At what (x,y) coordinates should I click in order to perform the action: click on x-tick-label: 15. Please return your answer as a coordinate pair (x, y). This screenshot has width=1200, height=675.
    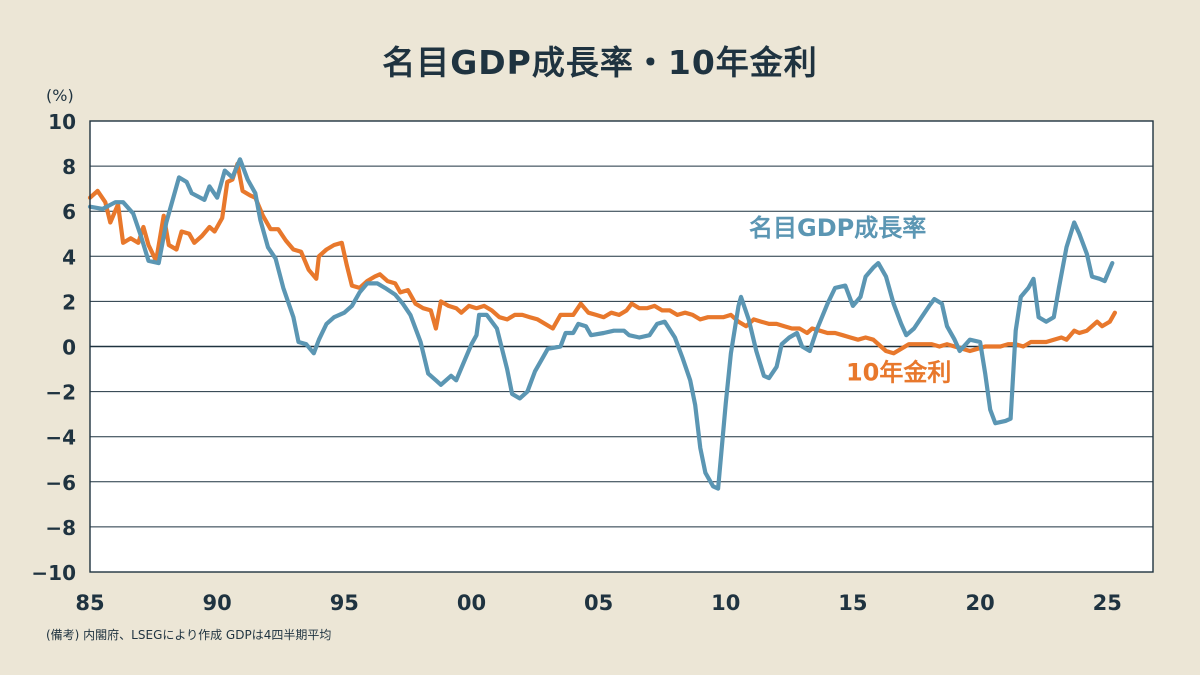
    Looking at the image, I should click on (852, 603).